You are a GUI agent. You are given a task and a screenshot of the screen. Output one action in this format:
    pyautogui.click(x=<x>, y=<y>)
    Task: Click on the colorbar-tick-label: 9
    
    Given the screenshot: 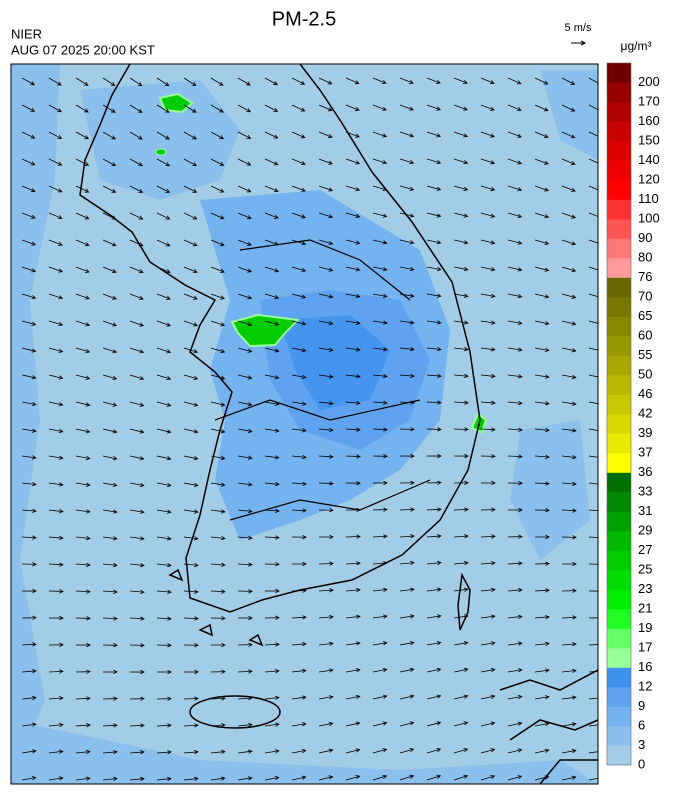 What is the action you would take?
    pyautogui.click(x=641, y=705)
    